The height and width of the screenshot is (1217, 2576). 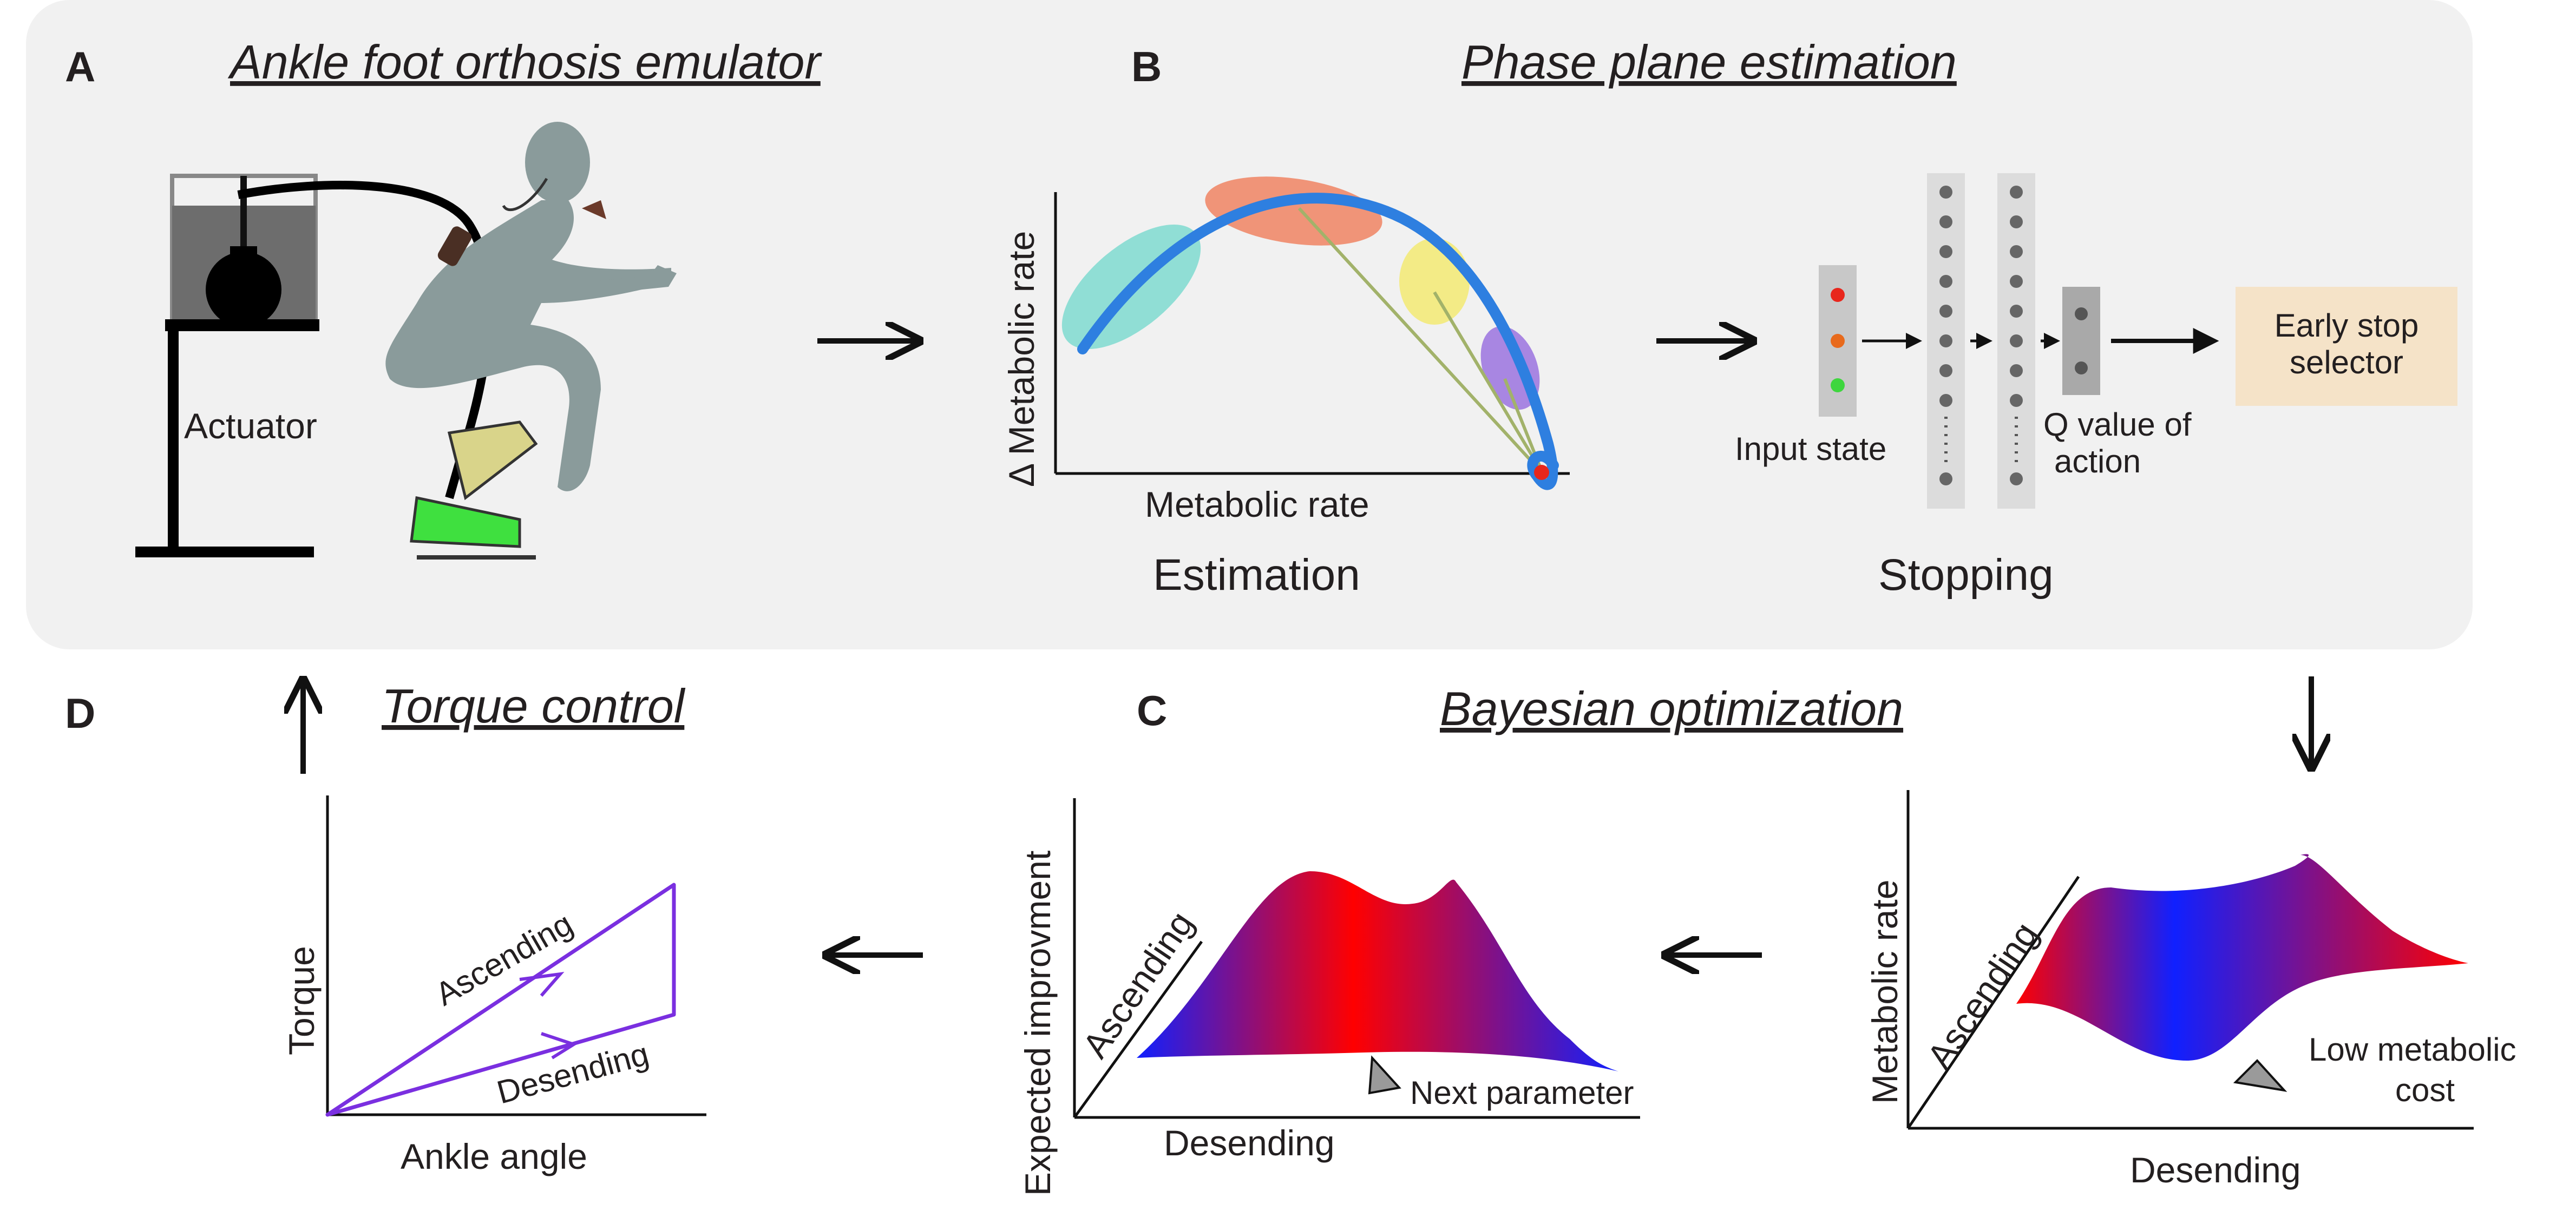 I want to click on input-state-label: Input state, so click(x=1811, y=449).